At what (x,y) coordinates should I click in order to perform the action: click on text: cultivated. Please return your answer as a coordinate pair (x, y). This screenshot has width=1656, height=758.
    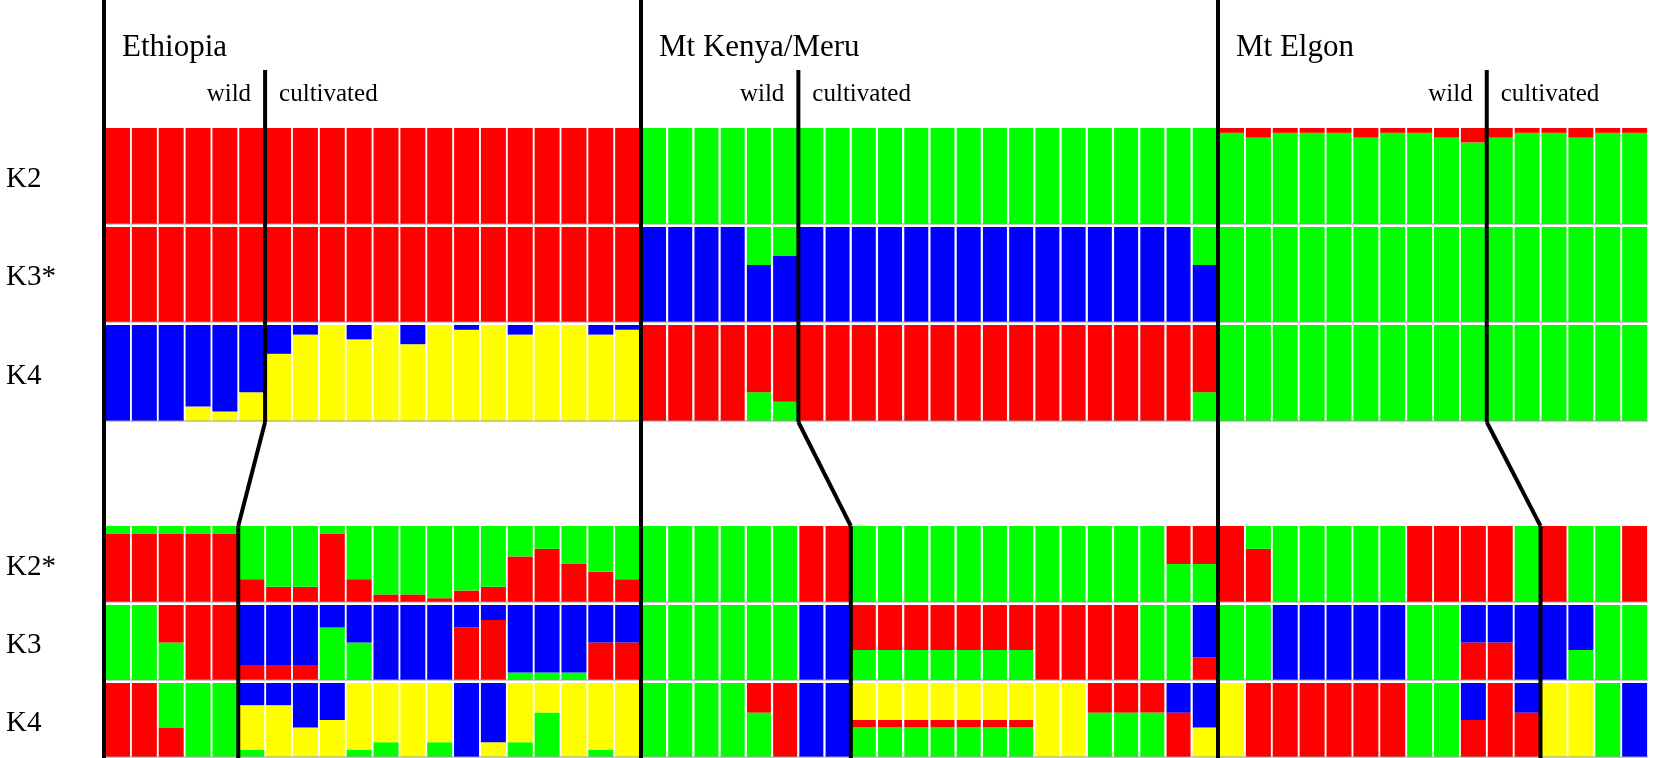
    Looking at the image, I should click on (1550, 92).